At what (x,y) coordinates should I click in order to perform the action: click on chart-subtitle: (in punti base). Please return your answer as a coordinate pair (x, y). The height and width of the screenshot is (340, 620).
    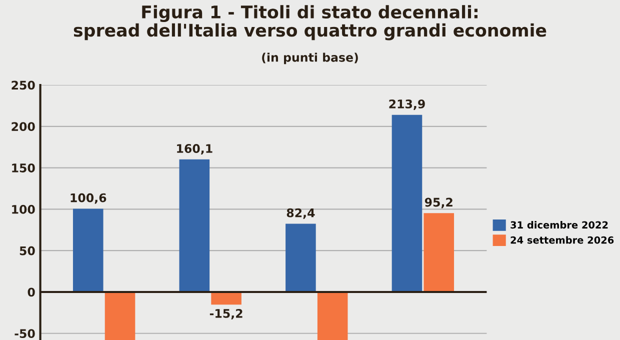
    Looking at the image, I should click on (310, 58).